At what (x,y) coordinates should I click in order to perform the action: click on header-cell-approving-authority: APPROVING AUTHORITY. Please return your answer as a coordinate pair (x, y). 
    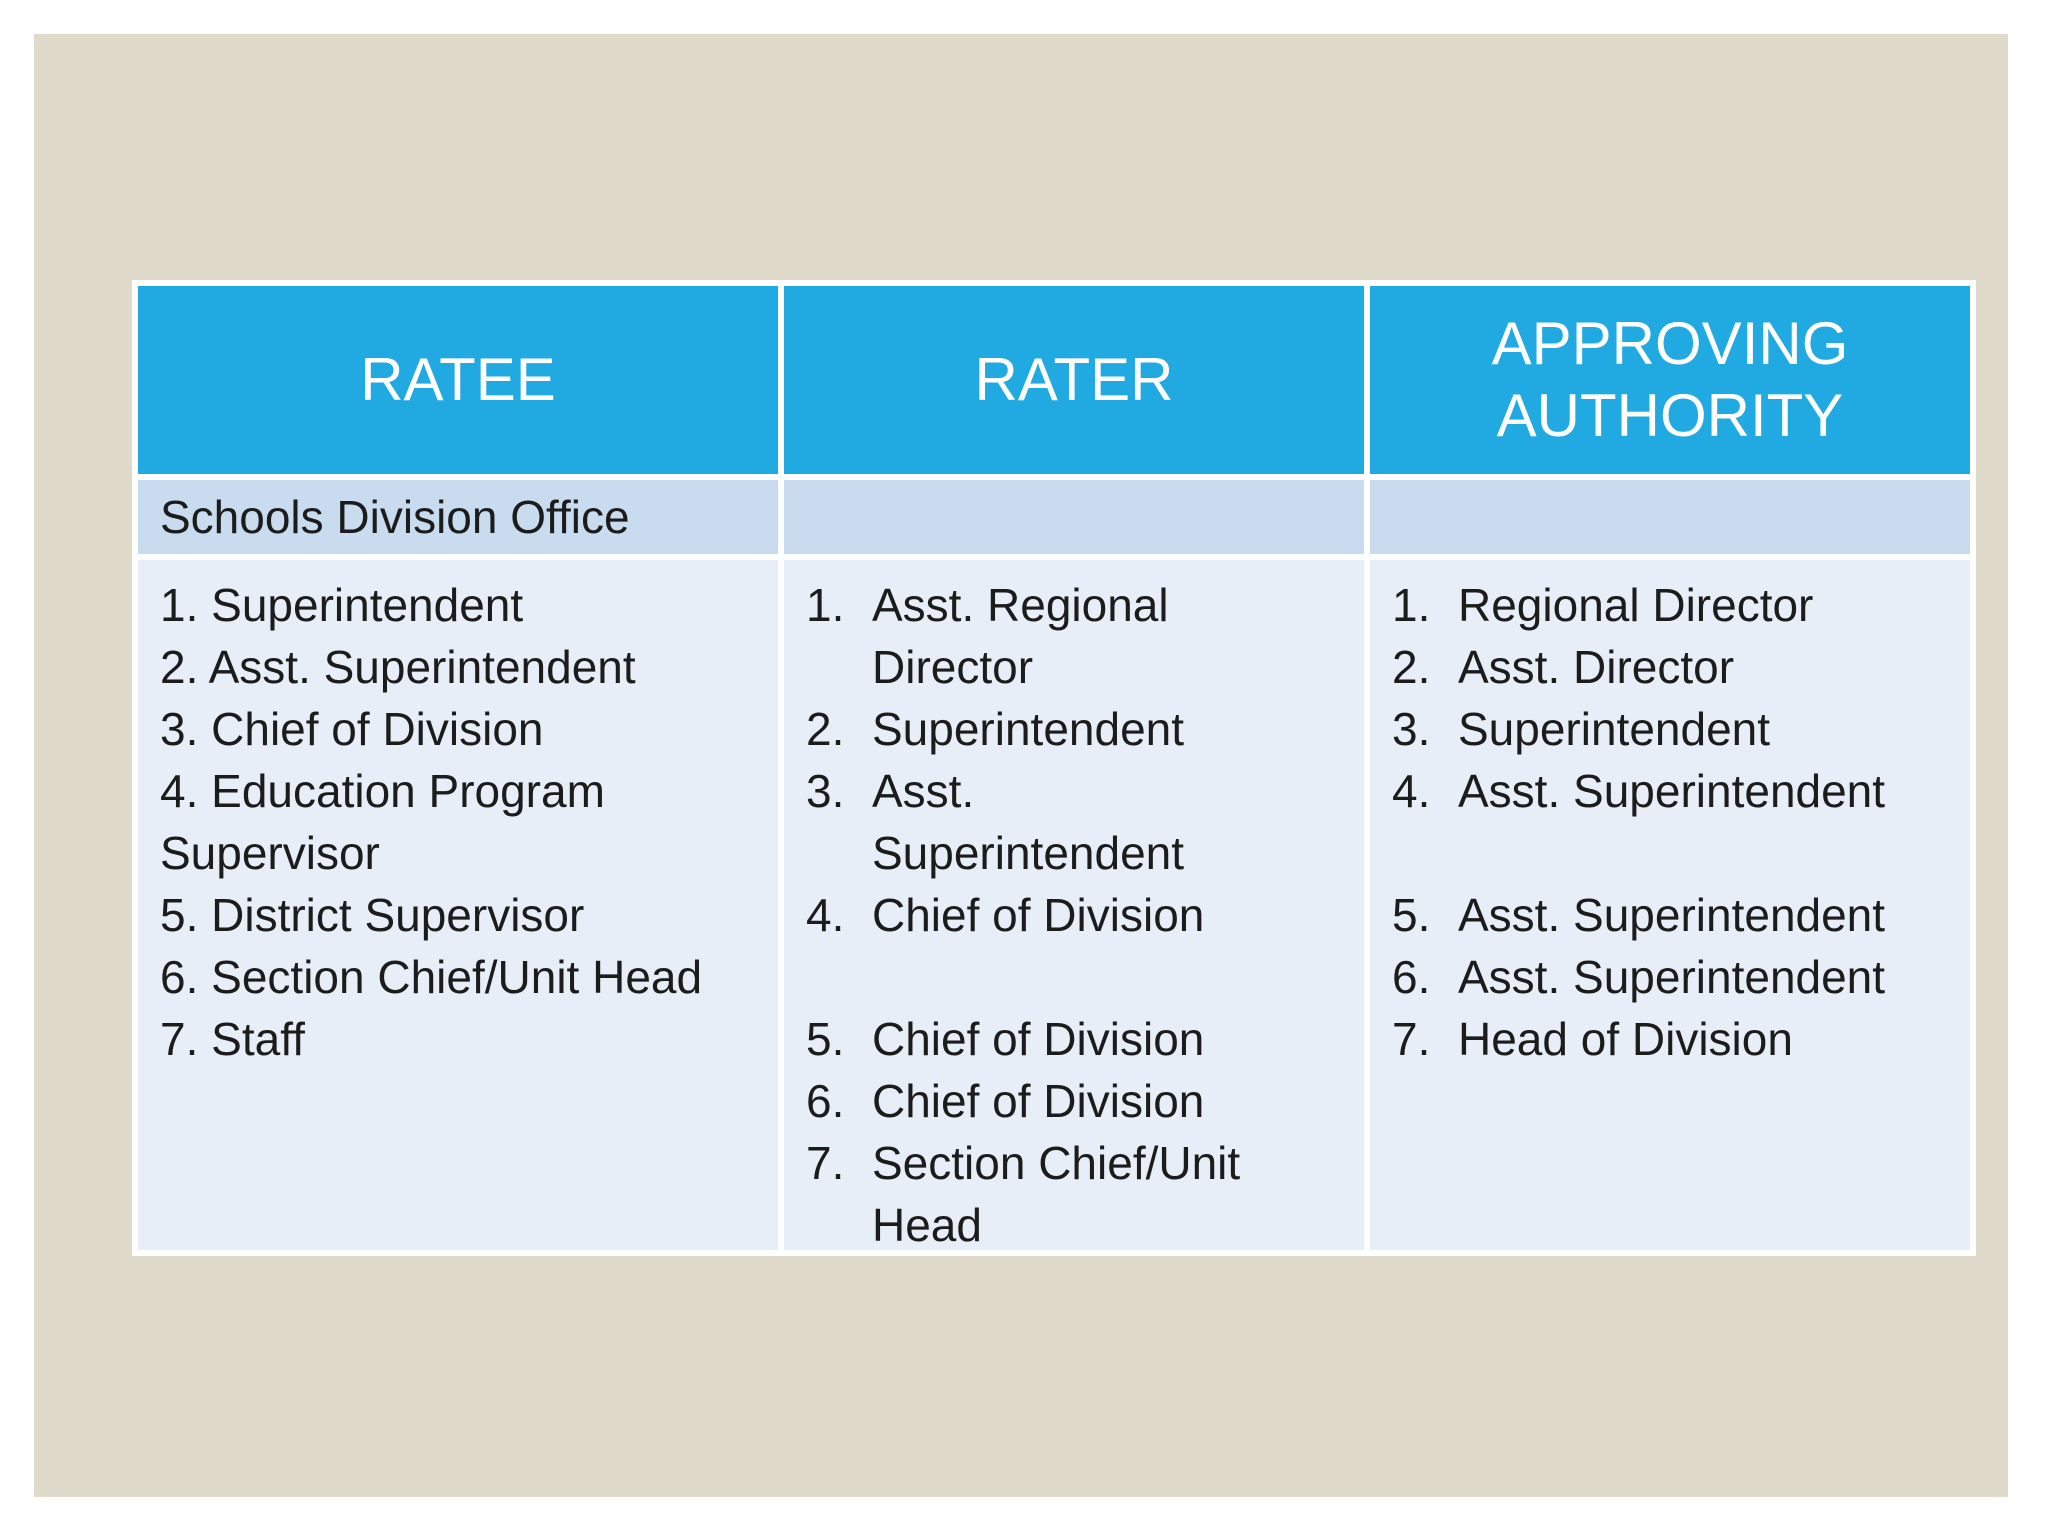
    Looking at the image, I should click on (1670, 380).